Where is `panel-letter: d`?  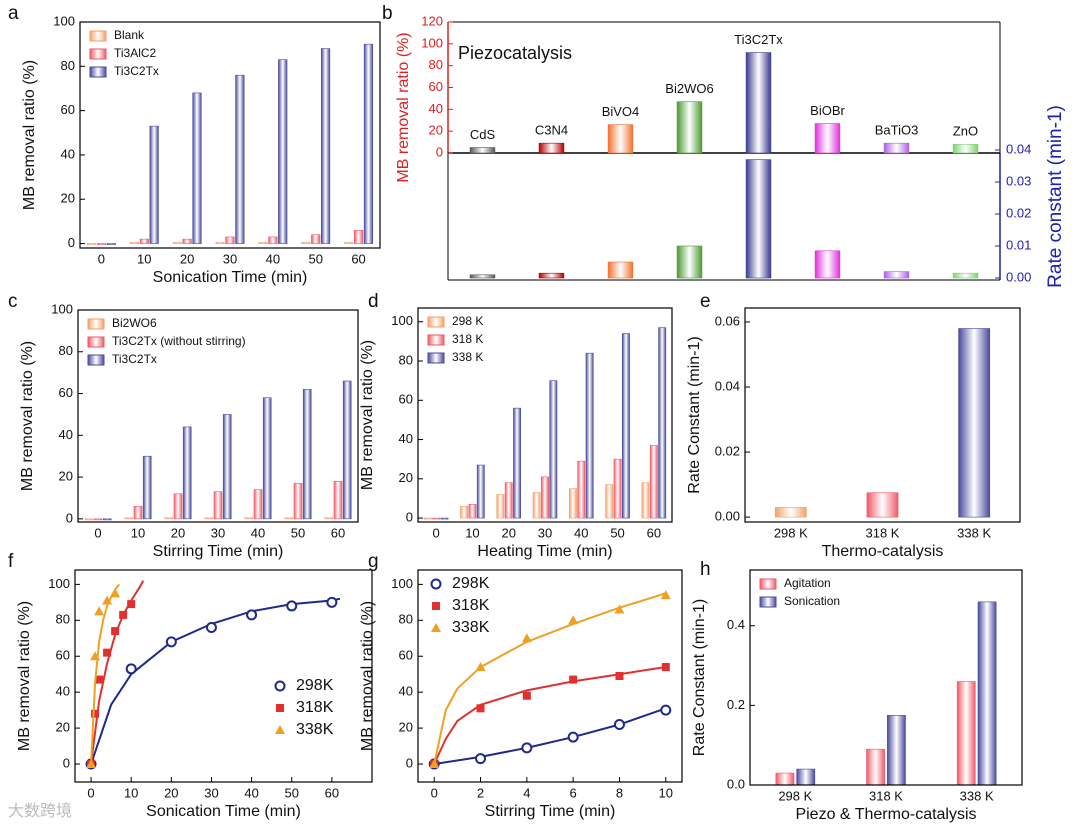
panel-letter: d is located at coordinates (373, 301).